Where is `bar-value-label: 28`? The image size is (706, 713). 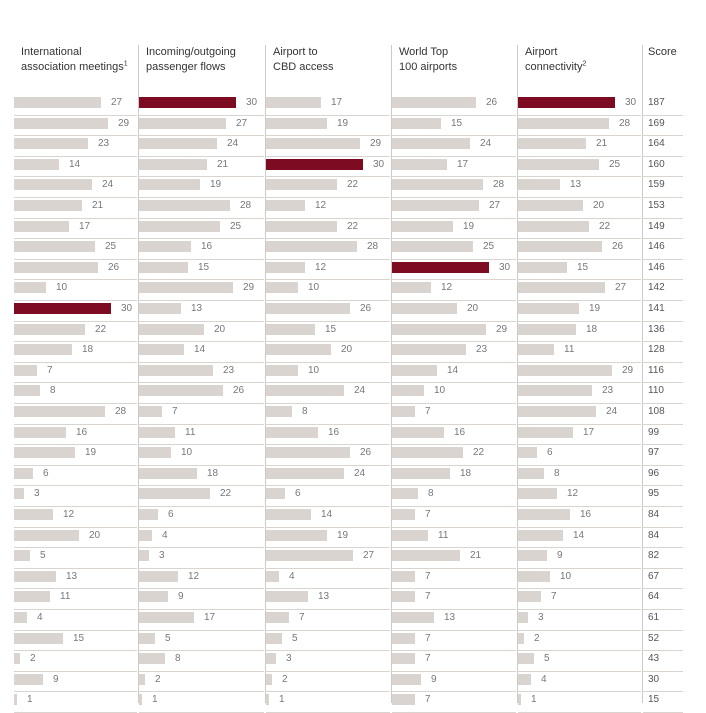
bar-value-label: 28 is located at coordinates (246, 205).